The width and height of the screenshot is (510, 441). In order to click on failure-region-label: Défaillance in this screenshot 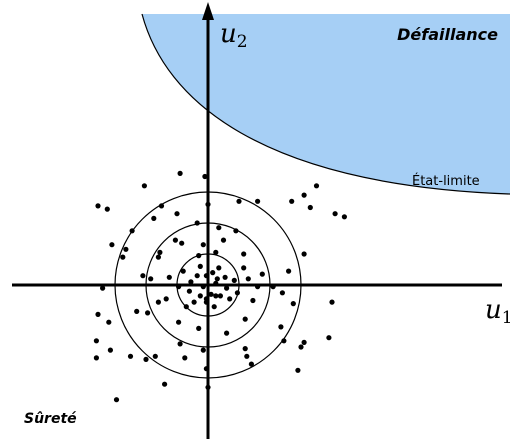, I will do `click(447, 34)`.